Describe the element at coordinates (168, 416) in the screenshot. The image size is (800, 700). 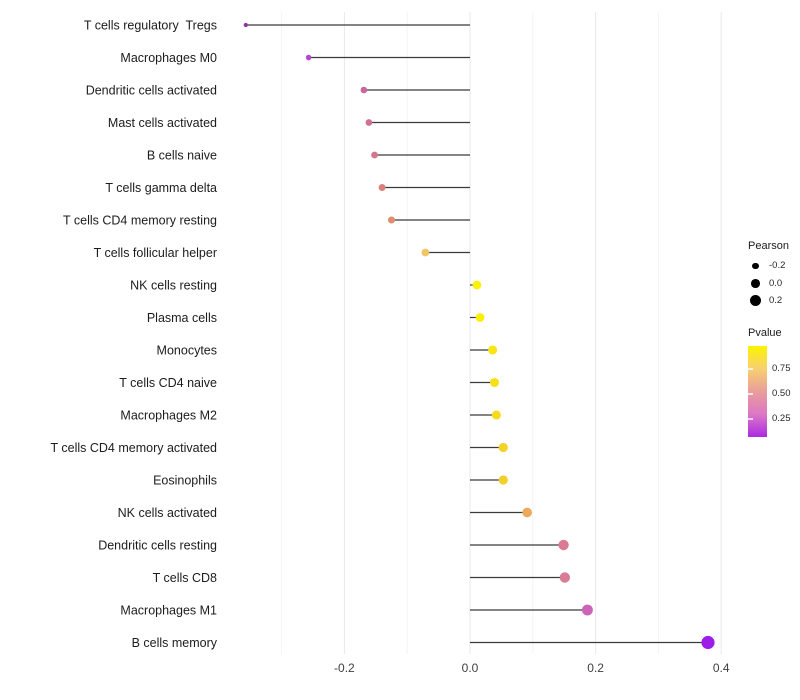
I see `y-axis-label: Macrophages M2` at that location.